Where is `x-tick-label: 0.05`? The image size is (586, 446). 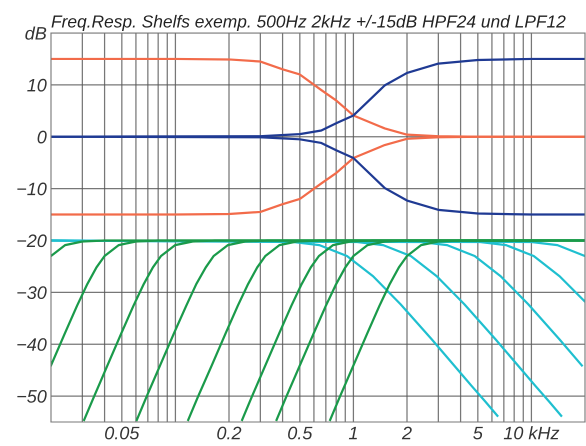
x-tick-label: 0.05 is located at coordinates (122, 433).